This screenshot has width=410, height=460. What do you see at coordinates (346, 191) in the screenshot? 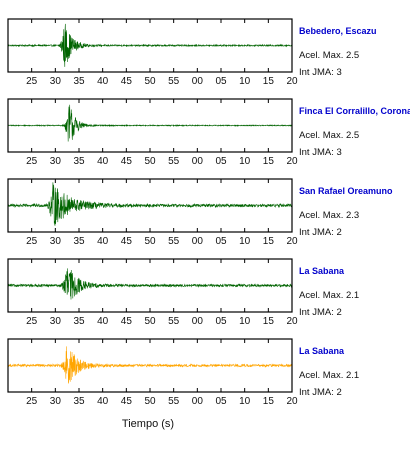
I see `station-name: San Rafael Oreamuno` at bounding box center [346, 191].